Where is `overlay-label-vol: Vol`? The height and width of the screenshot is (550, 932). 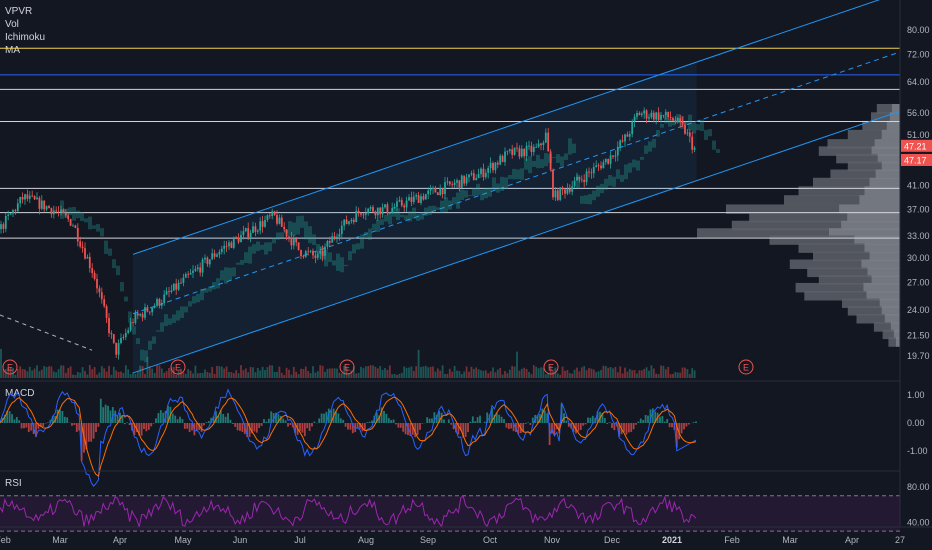
overlay-label-vol: Vol is located at coordinates (12, 24).